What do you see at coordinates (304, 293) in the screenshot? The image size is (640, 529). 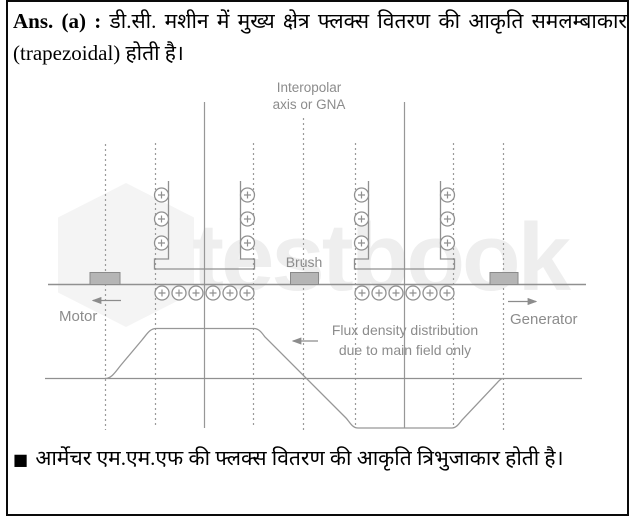 I see `armature-conductors` at bounding box center [304, 293].